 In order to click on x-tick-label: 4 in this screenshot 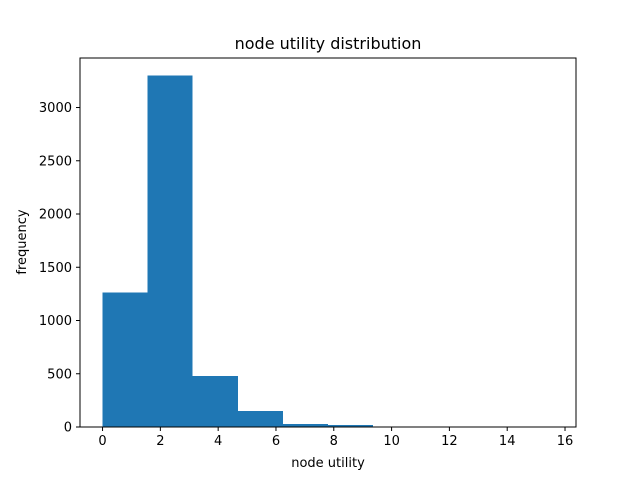, I will do `click(218, 441)`.